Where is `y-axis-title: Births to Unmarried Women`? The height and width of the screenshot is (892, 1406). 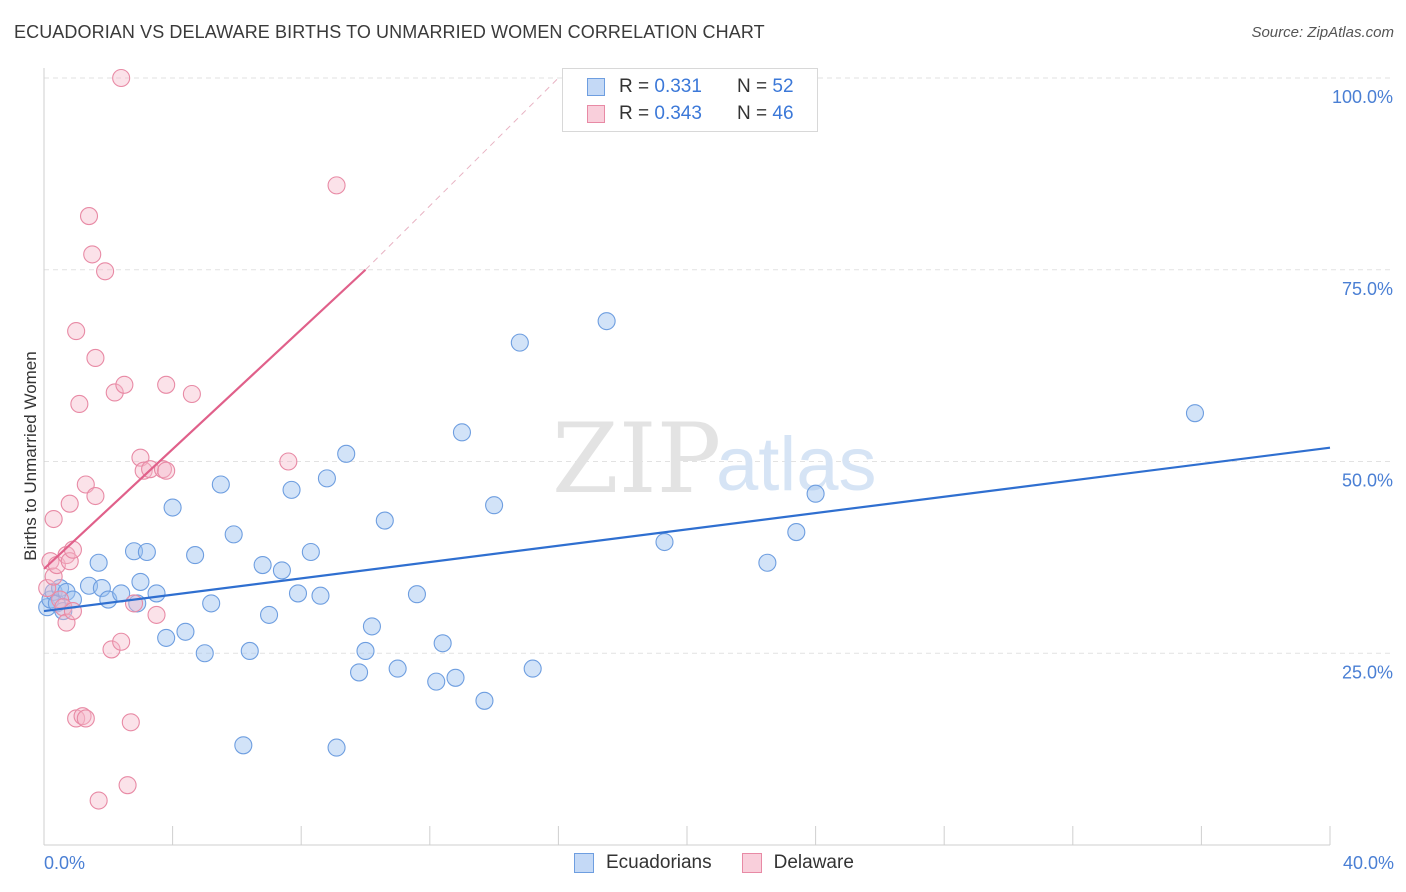 y-axis-title: Births to Unmarried Women is located at coordinates (30, 455).